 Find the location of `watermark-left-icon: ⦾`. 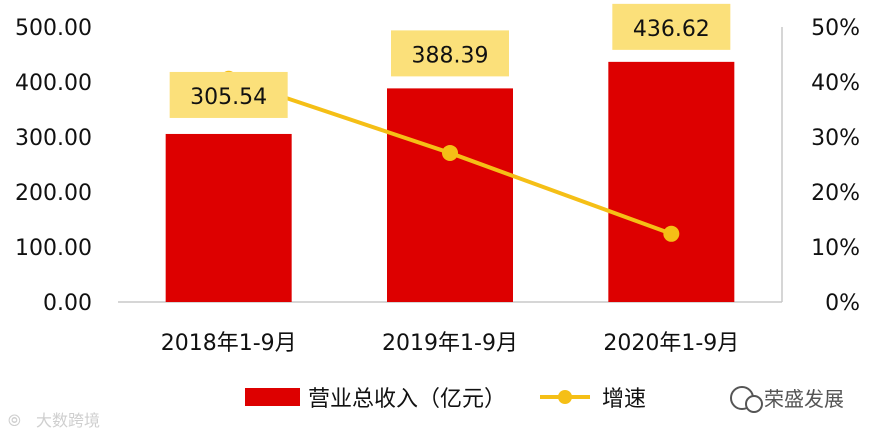

watermark-left-icon: ⦾ is located at coordinates (14, 420).